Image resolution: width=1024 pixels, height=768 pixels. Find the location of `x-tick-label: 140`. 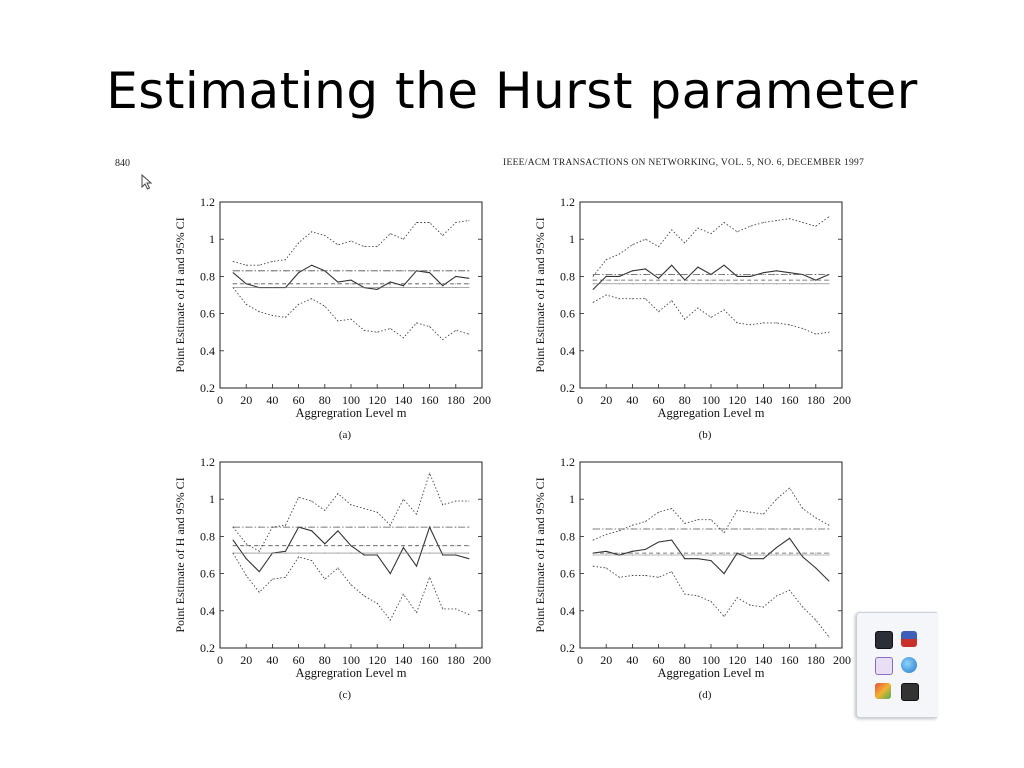

x-tick-label: 140 is located at coordinates (763, 660).